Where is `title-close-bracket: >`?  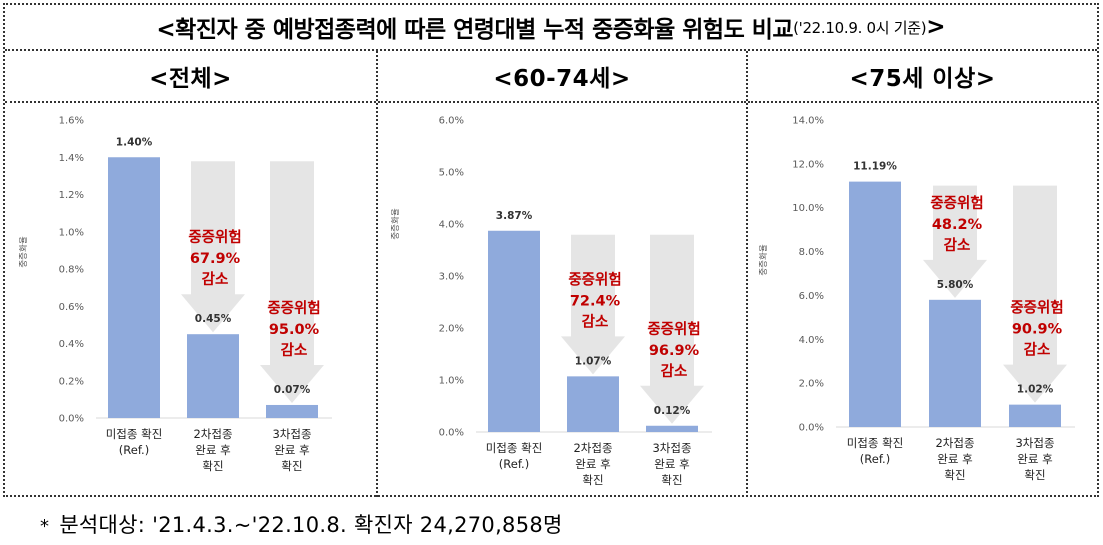 title-close-bracket: > is located at coordinates (936, 27).